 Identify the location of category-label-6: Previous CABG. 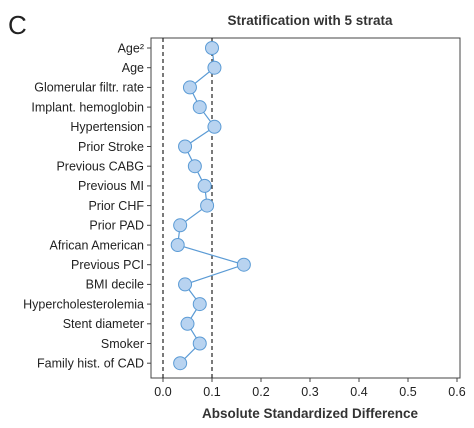
(100, 167).